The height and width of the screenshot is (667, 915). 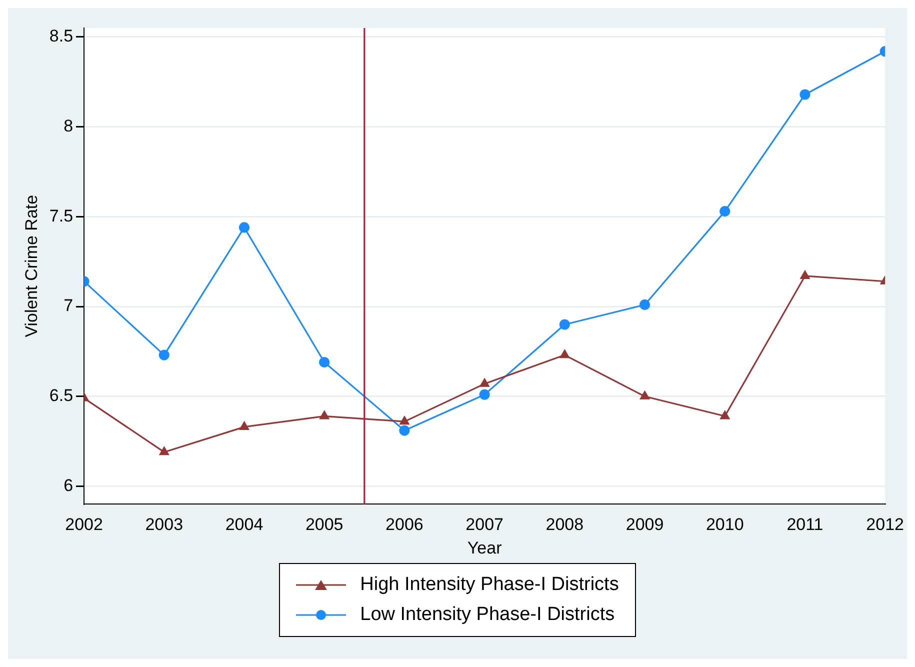 What do you see at coordinates (485, 524) in the screenshot?
I see `x-tick-label: 2007` at bounding box center [485, 524].